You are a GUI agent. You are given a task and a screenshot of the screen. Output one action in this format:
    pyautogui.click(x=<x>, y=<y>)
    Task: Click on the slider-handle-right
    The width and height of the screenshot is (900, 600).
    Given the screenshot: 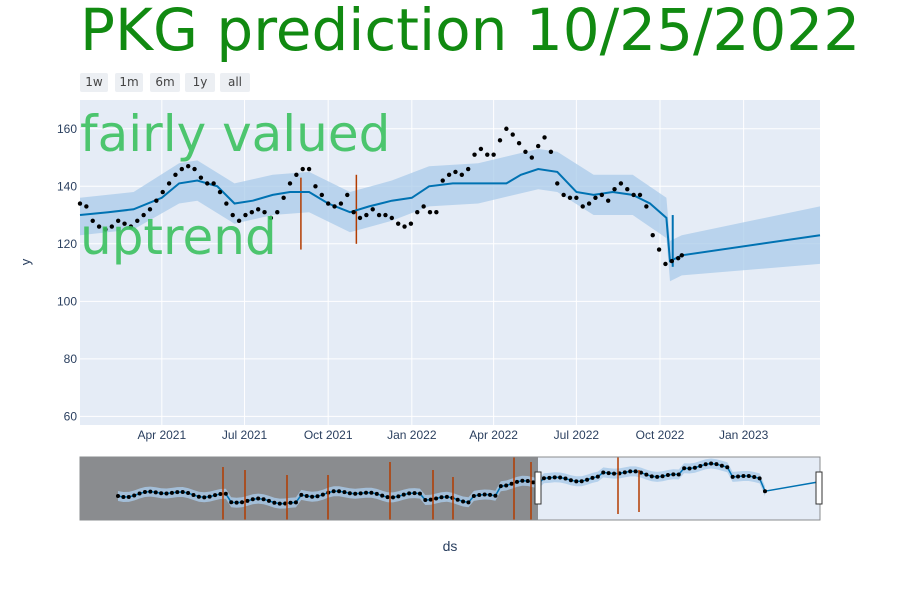 What is the action you would take?
    pyautogui.click(x=819, y=488)
    